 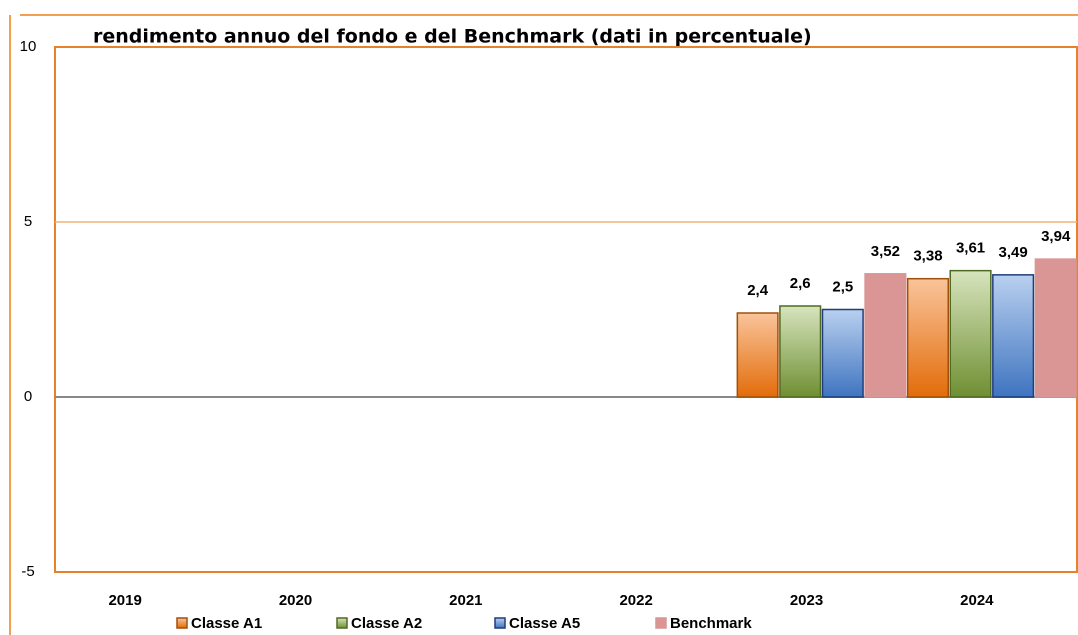 I want to click on value-label: 2,6, so click(x=800, y=283).